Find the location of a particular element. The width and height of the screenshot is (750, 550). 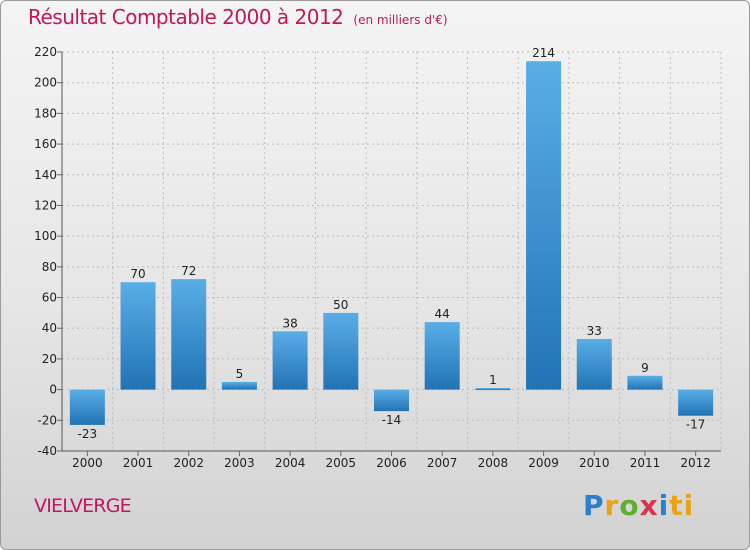

bar-2002 is located at coordinates (189, 334).